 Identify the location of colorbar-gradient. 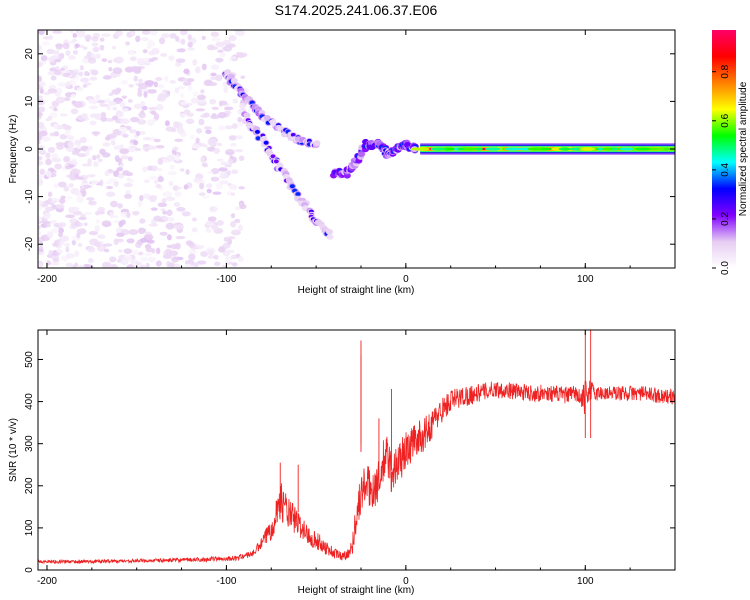
(724, 149).